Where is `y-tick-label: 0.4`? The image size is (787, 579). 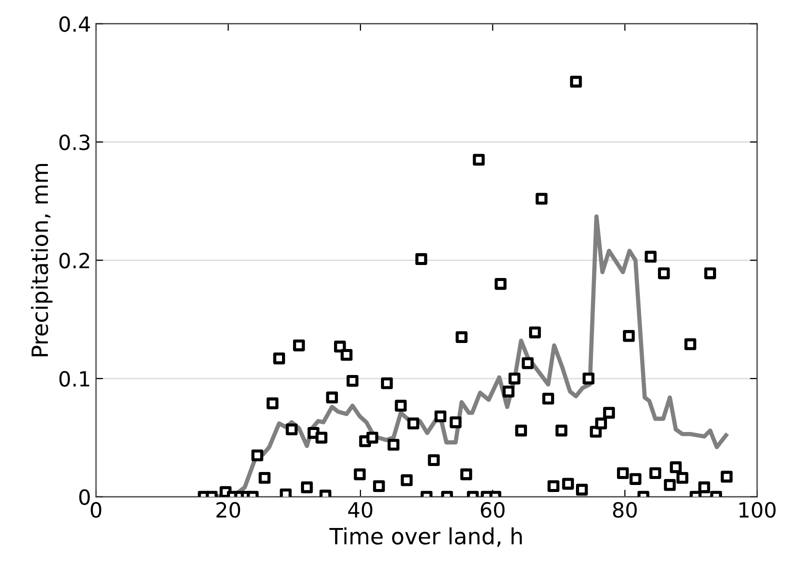 y-tick-label: 0.4 is located at coordinates (74, 24).